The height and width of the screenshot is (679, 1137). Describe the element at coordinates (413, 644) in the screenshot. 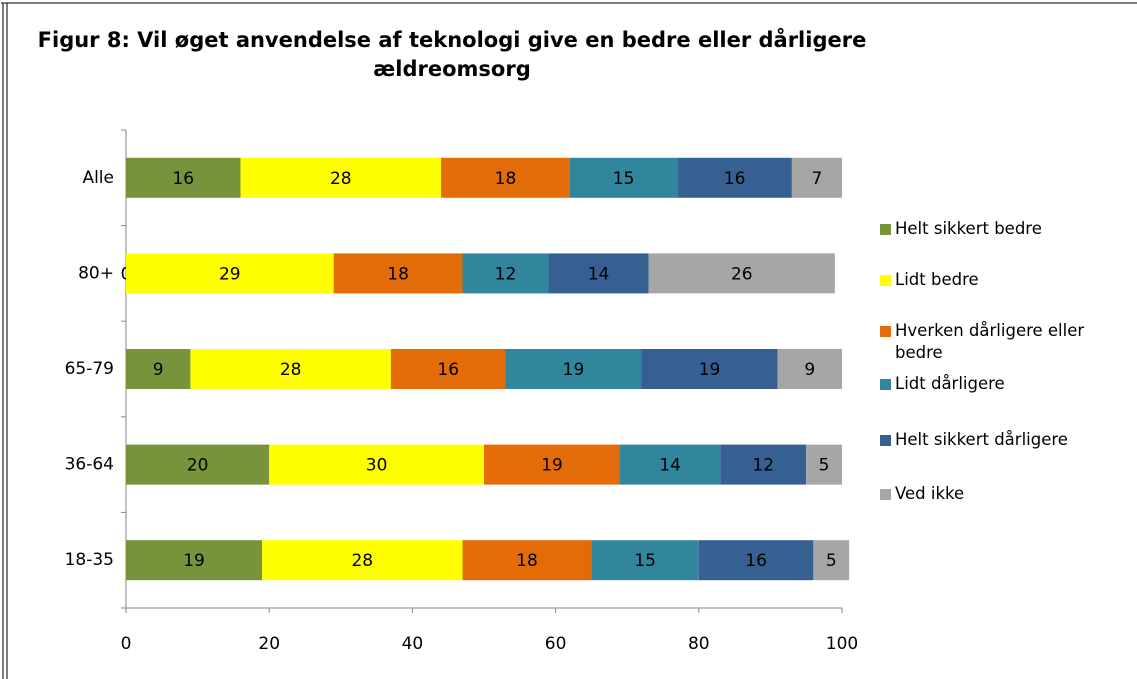

I see `x-tick-label: 40` at that location.